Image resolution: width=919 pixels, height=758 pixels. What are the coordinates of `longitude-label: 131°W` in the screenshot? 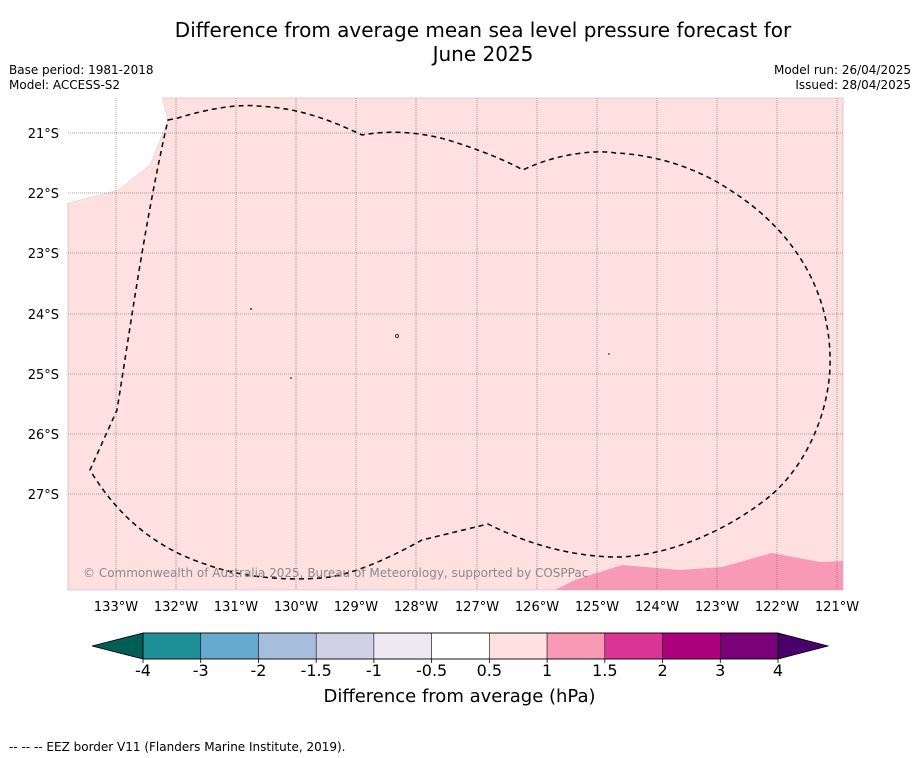 It's located at (236, 607).